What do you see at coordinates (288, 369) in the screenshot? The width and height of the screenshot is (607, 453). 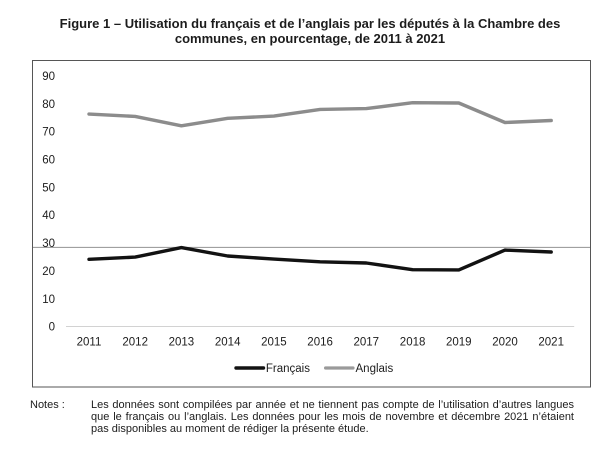 I see `svg-text: Français` at bounding box center [288, 369].